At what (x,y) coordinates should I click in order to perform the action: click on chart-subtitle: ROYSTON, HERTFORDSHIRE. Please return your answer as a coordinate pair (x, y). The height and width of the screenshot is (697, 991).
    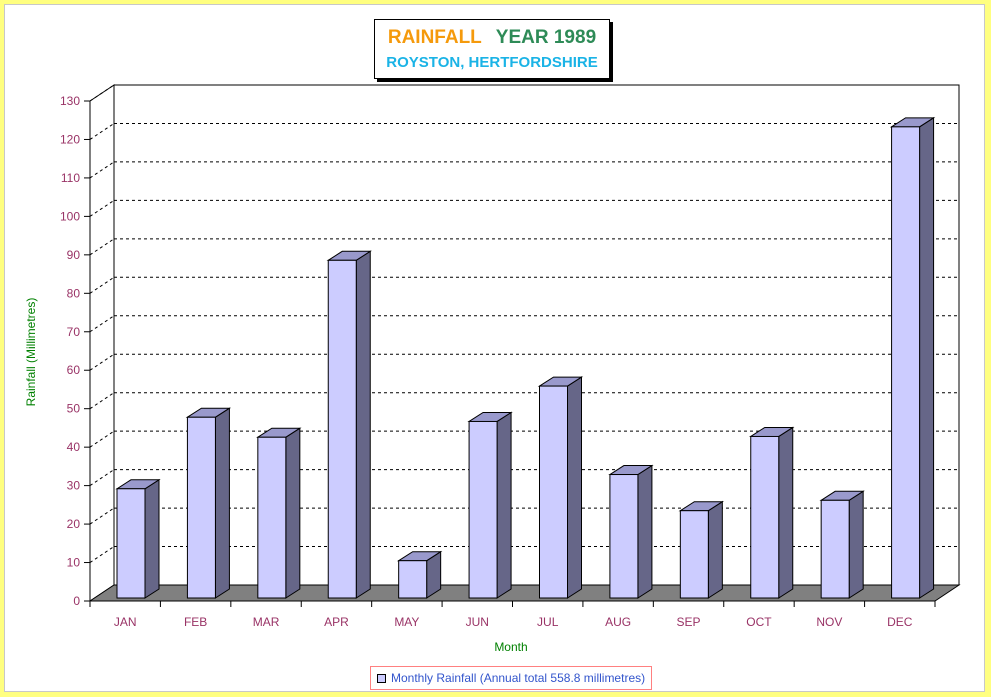
    Looking at the image, I should click on (492, 62).